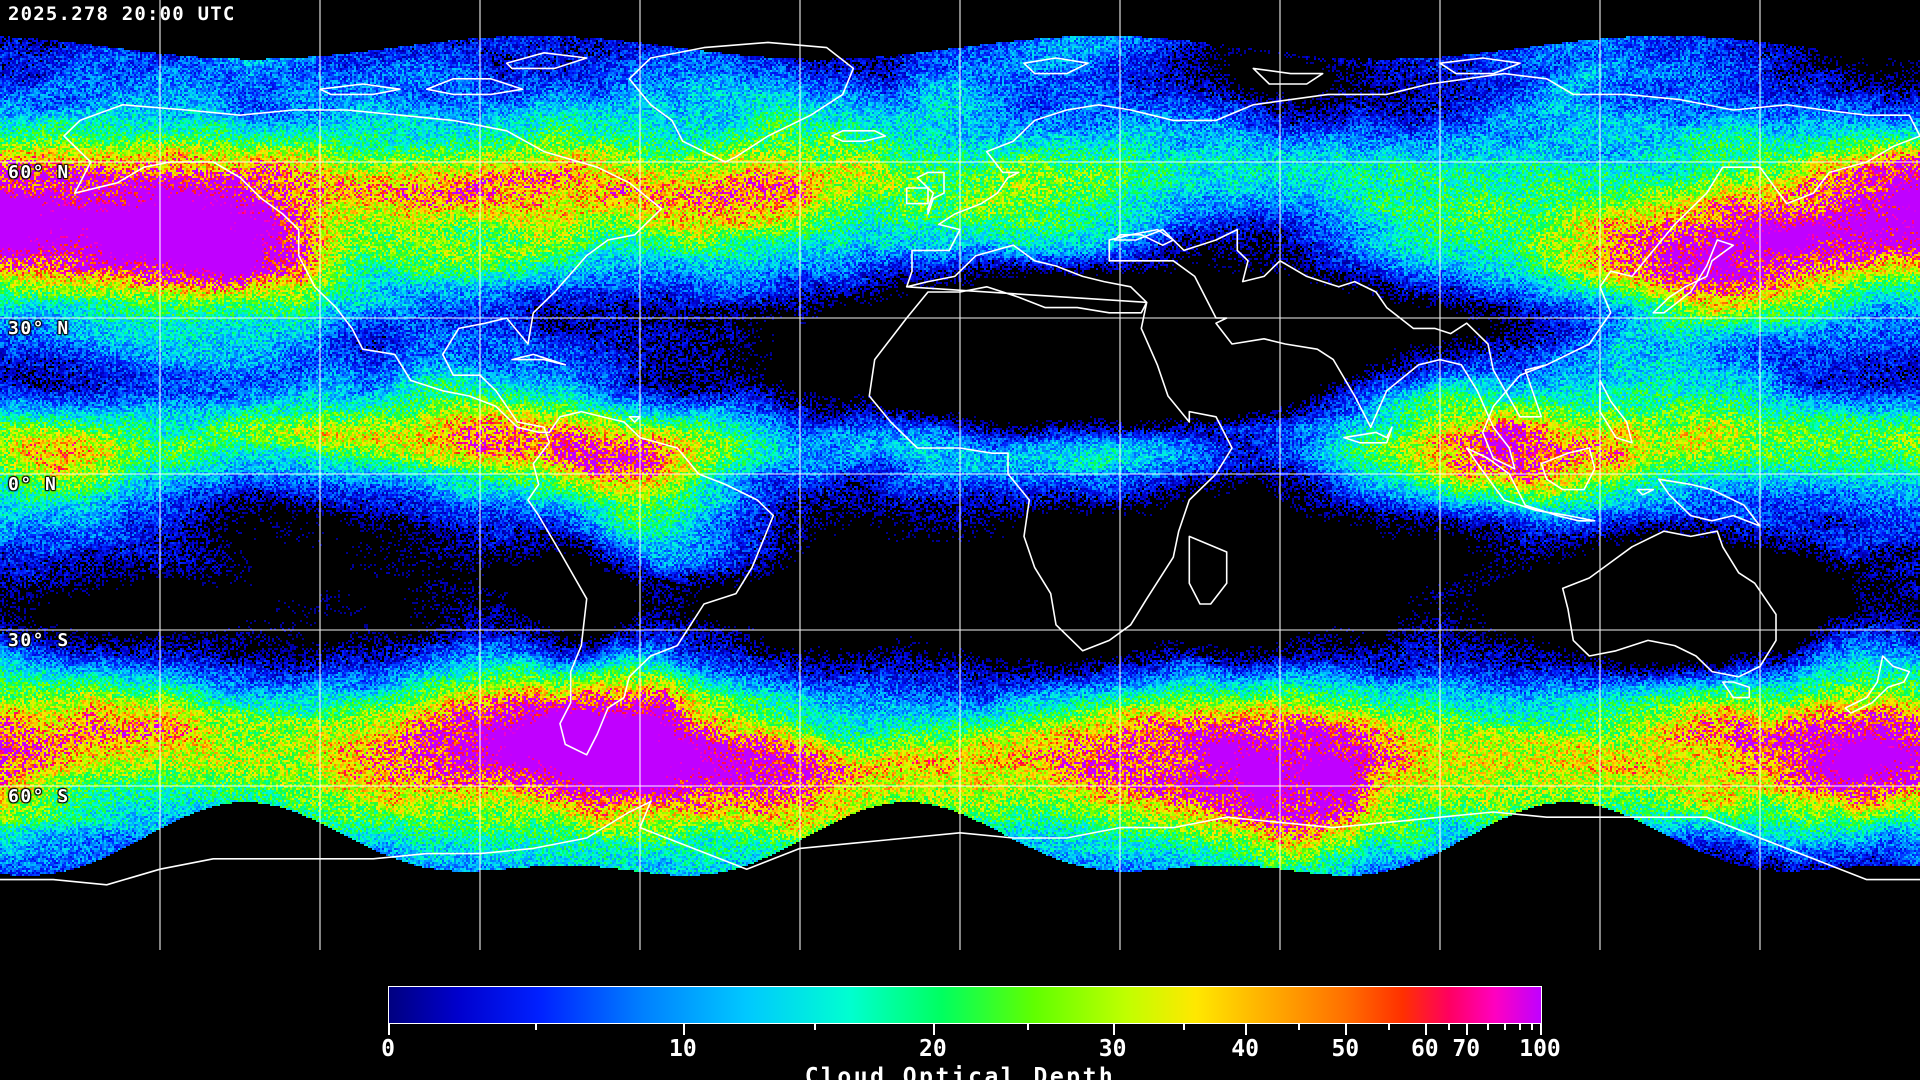 The image size is (1920, 1080). I want to click on colorbar-title: Cloud Optical Depth, so click(960, 1072).